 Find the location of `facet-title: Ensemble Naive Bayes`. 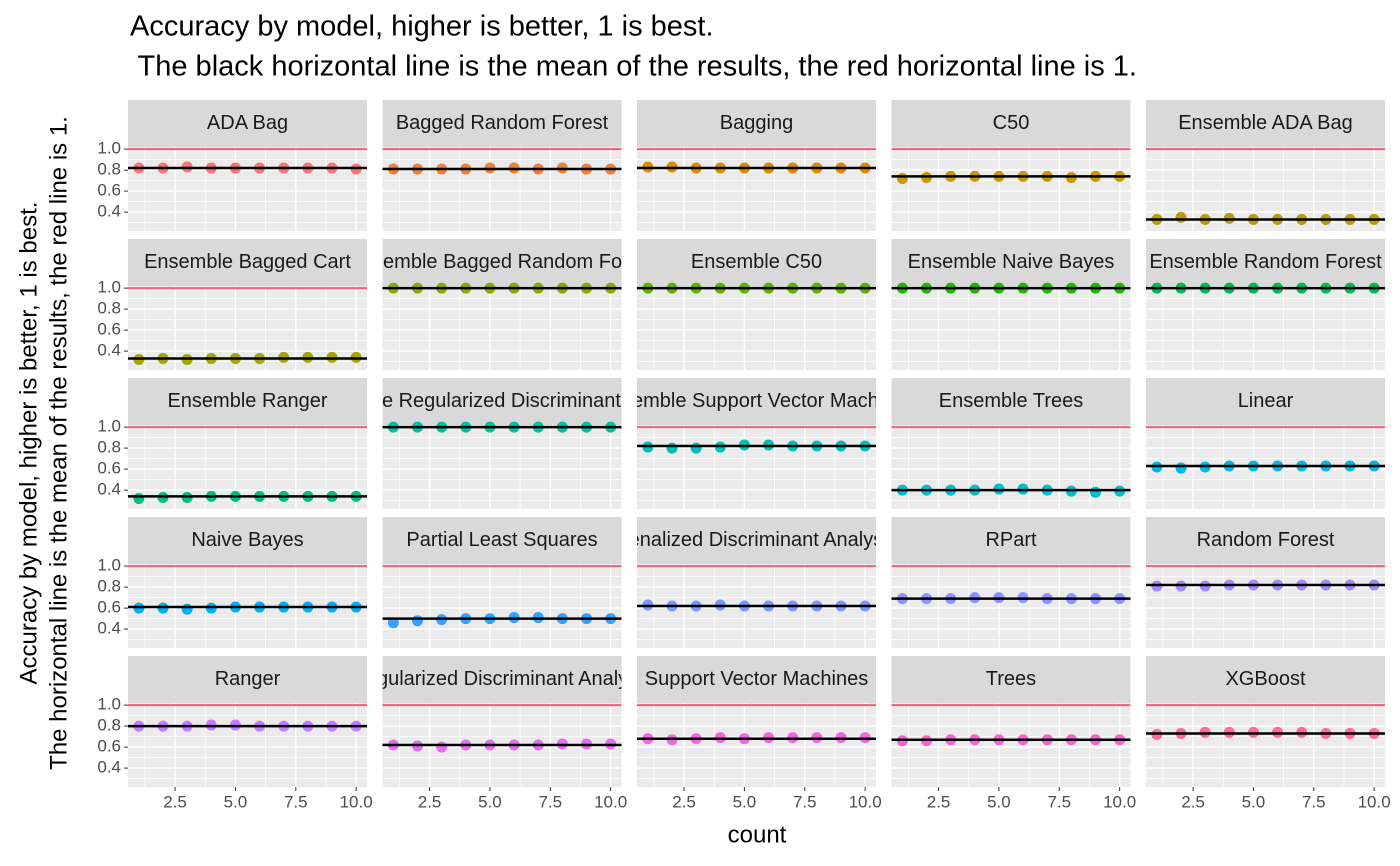

facet-title: Ensemble Naive Bayes is located at coordinates (1011, 262).